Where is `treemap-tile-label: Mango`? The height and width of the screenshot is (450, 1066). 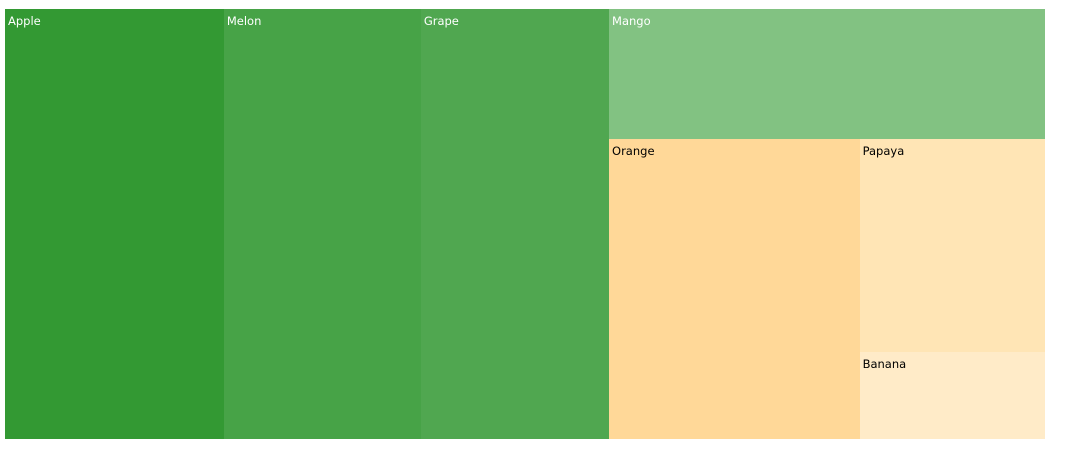
treemap-tile-label: Mango is located at coordinates (631, 21).